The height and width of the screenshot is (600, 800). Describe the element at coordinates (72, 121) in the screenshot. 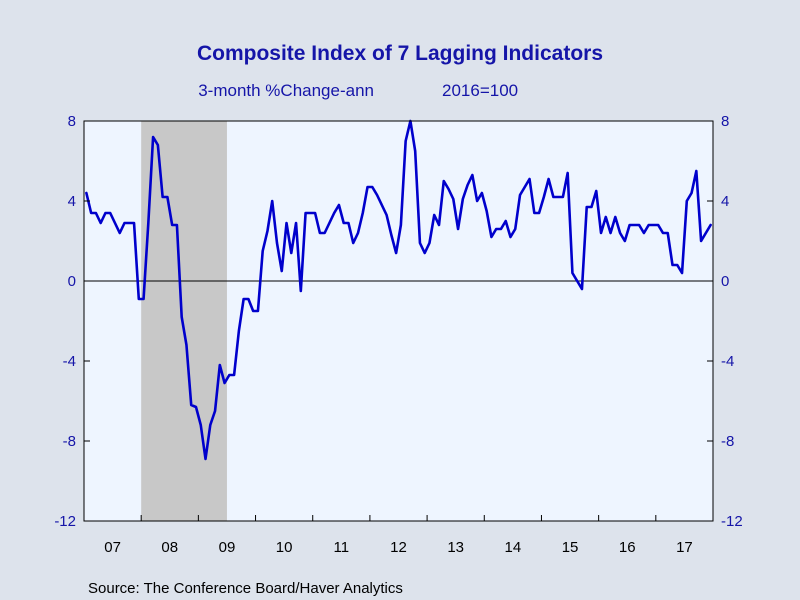

I see `y-tick-label-left: 8` at that location.